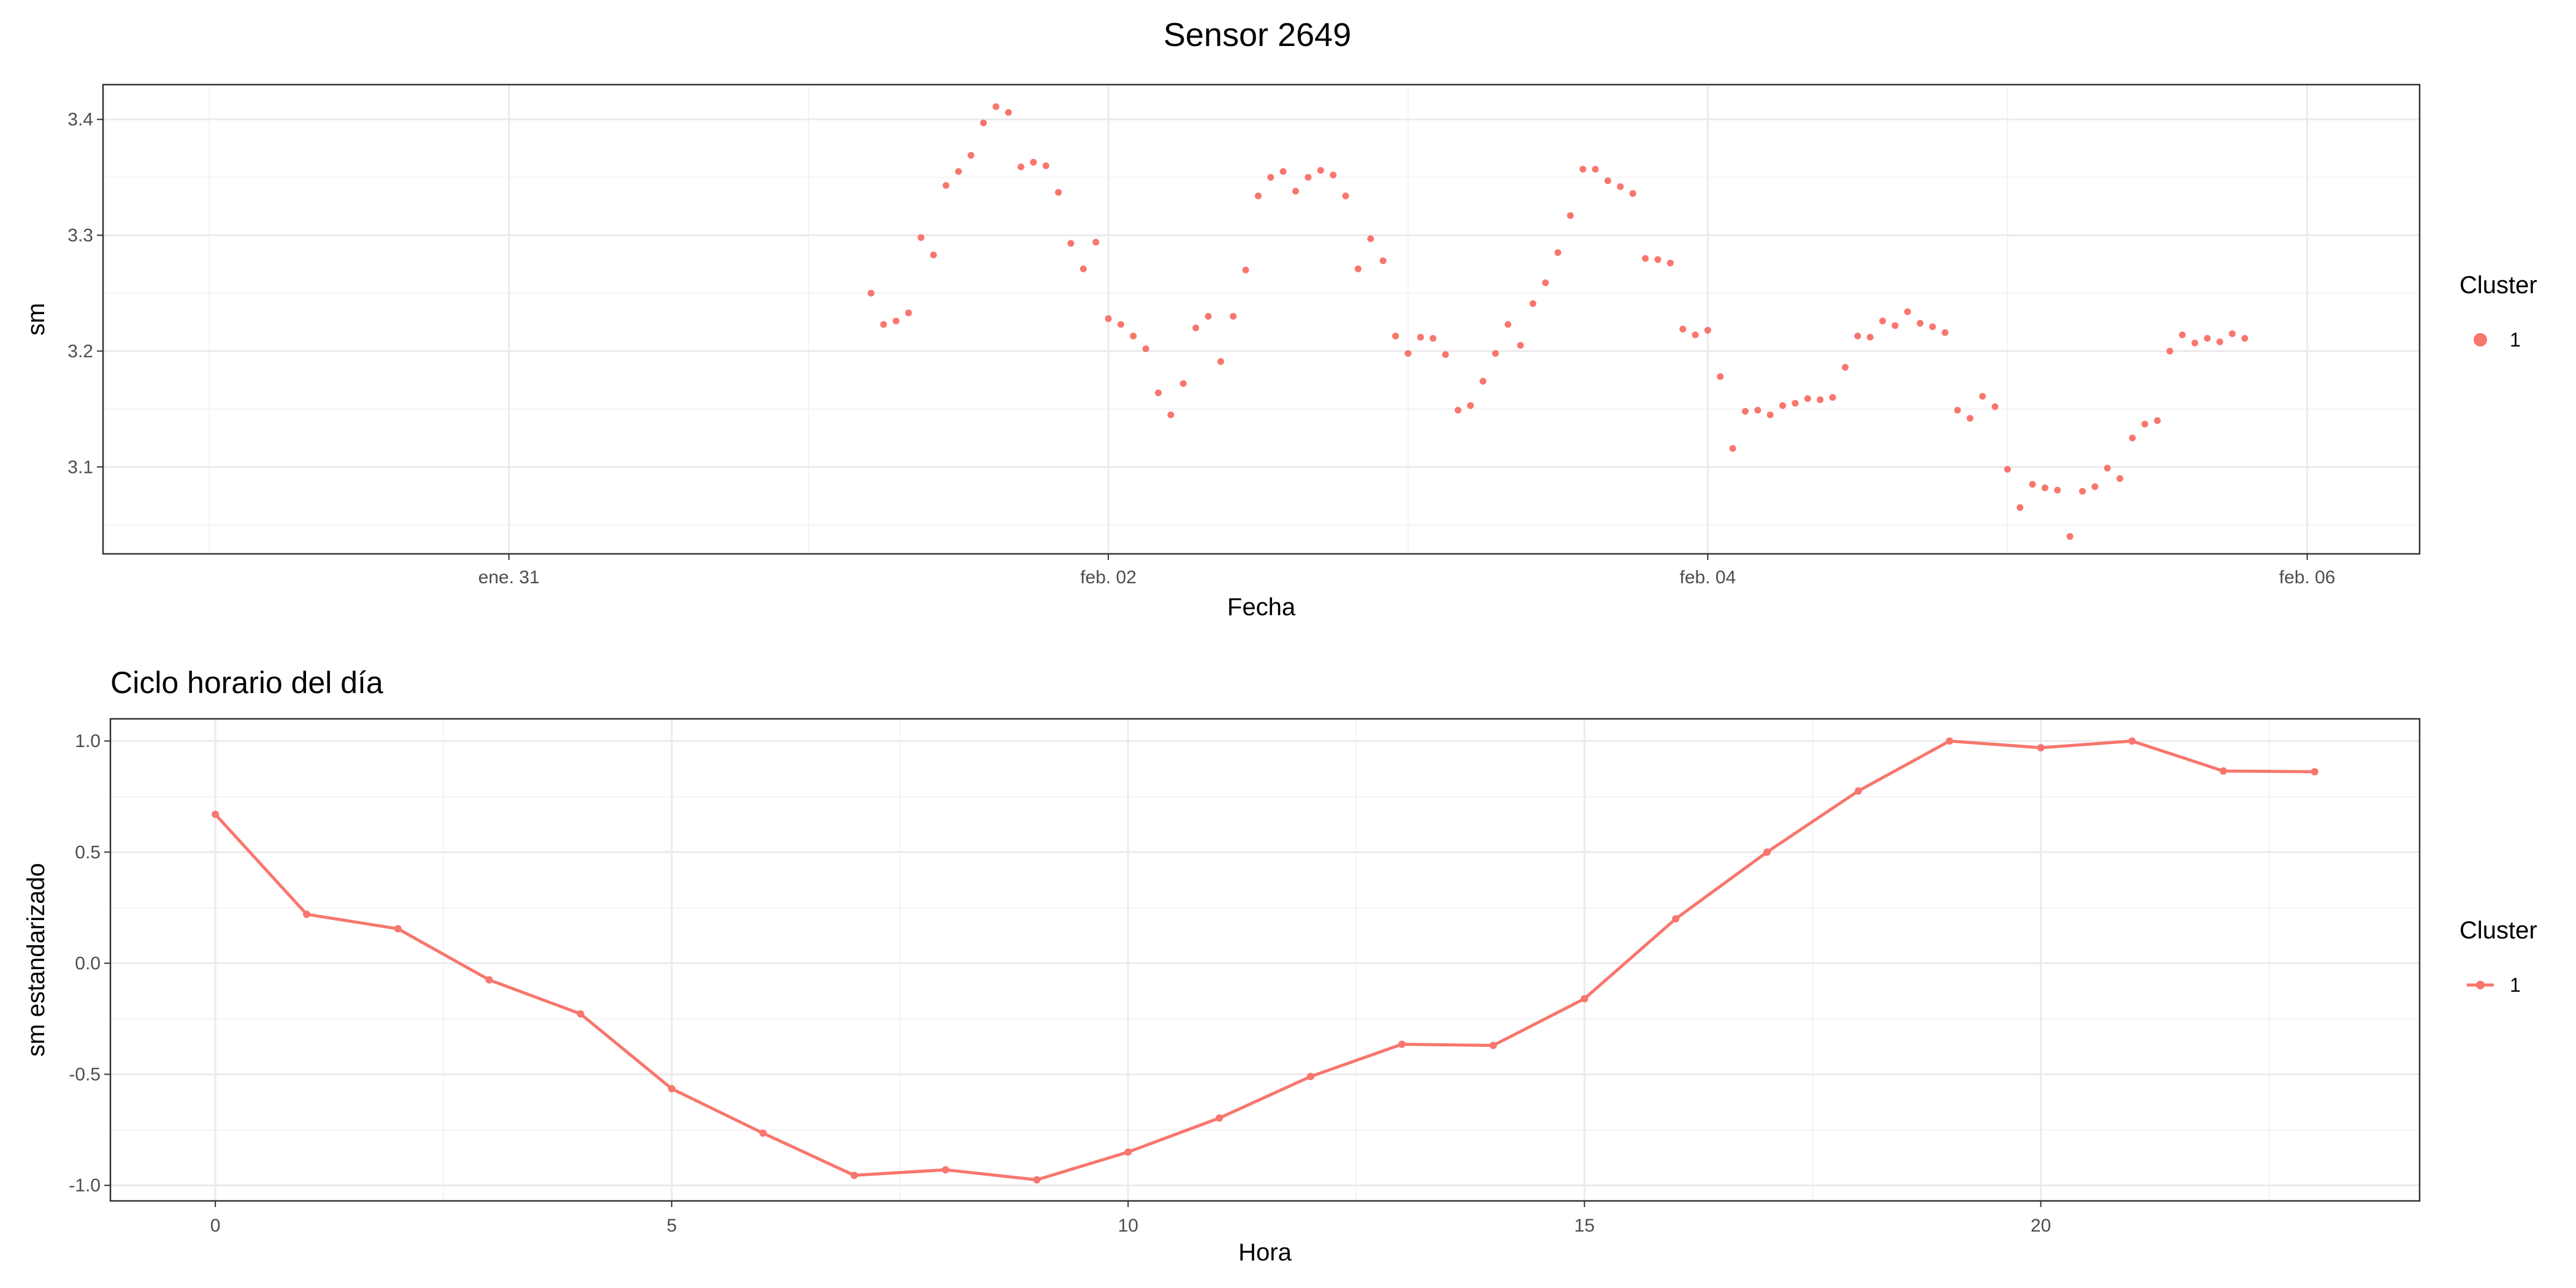  I want to click on y-tick-label: 3.2, so click(80, 351).